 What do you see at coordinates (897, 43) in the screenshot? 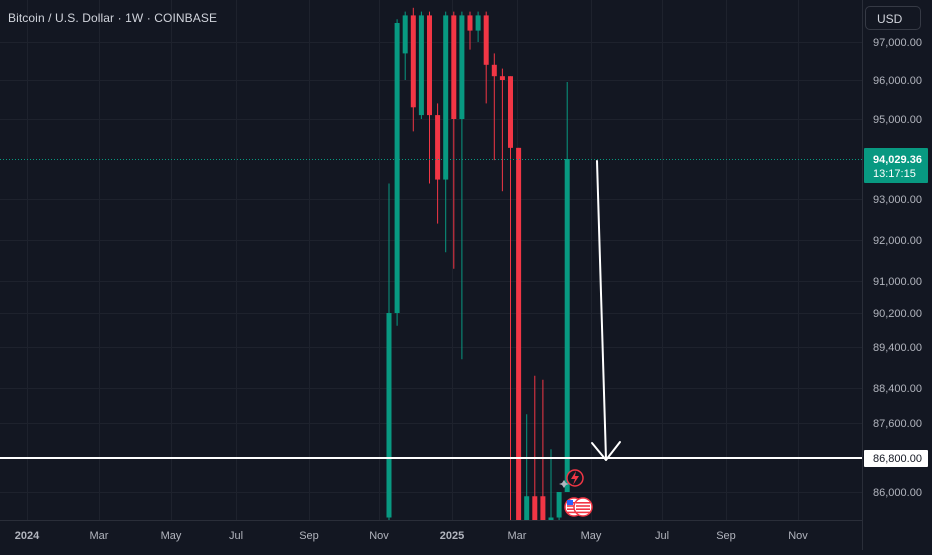
I see `price-tick-label: 97,000.00` at bounding box center [897, 43].